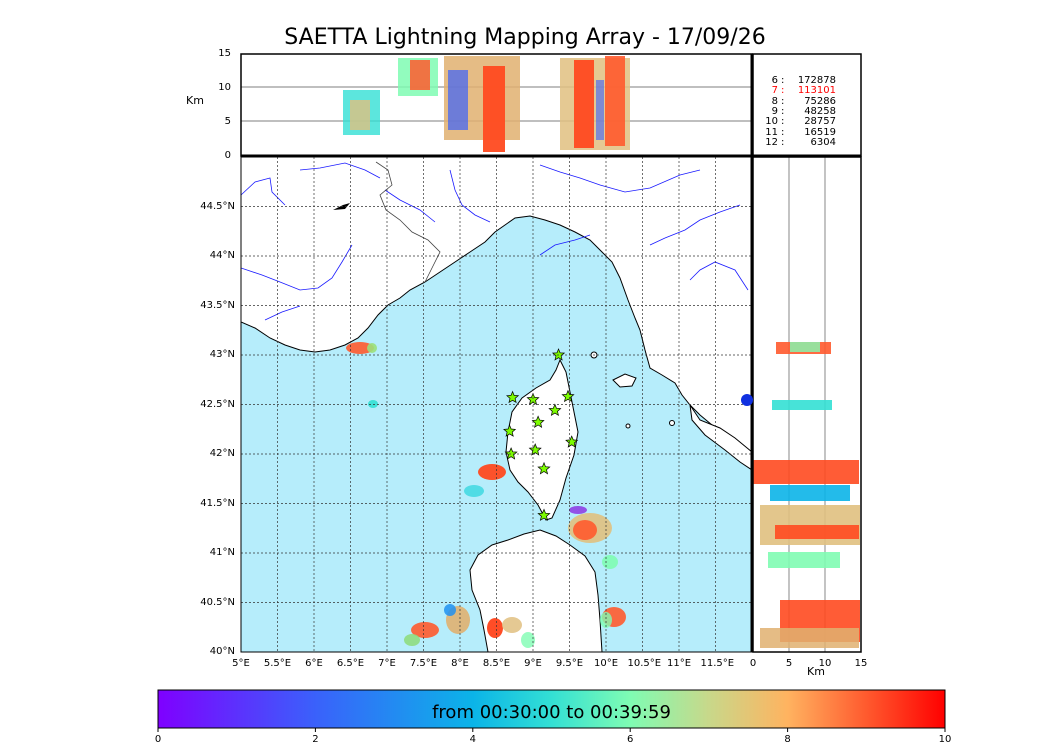 The width and height of the screenshot is (1050, 750). What do you see at coordinates (315, 739) in the screenshot?
I see `colorbar-tick-label: 2` at bounding box center [315, 739].